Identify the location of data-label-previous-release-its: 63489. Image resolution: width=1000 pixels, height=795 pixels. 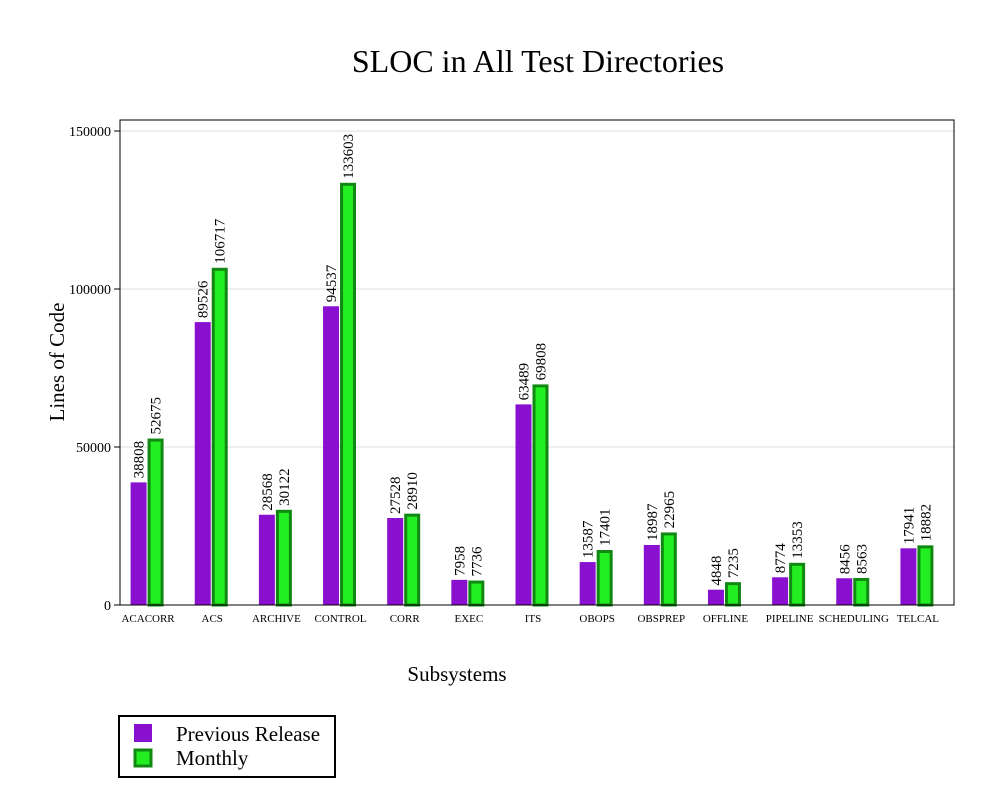
(525, 382).